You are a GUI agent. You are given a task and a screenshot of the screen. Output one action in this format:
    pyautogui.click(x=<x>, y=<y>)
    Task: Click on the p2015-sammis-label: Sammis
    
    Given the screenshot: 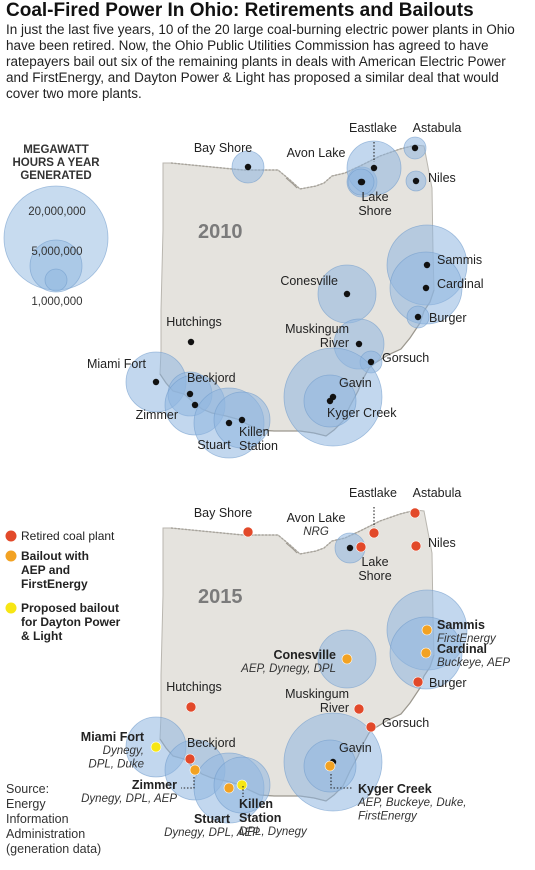 What is the action you would take?
    pyautogui.click(x=461, y=625)
    